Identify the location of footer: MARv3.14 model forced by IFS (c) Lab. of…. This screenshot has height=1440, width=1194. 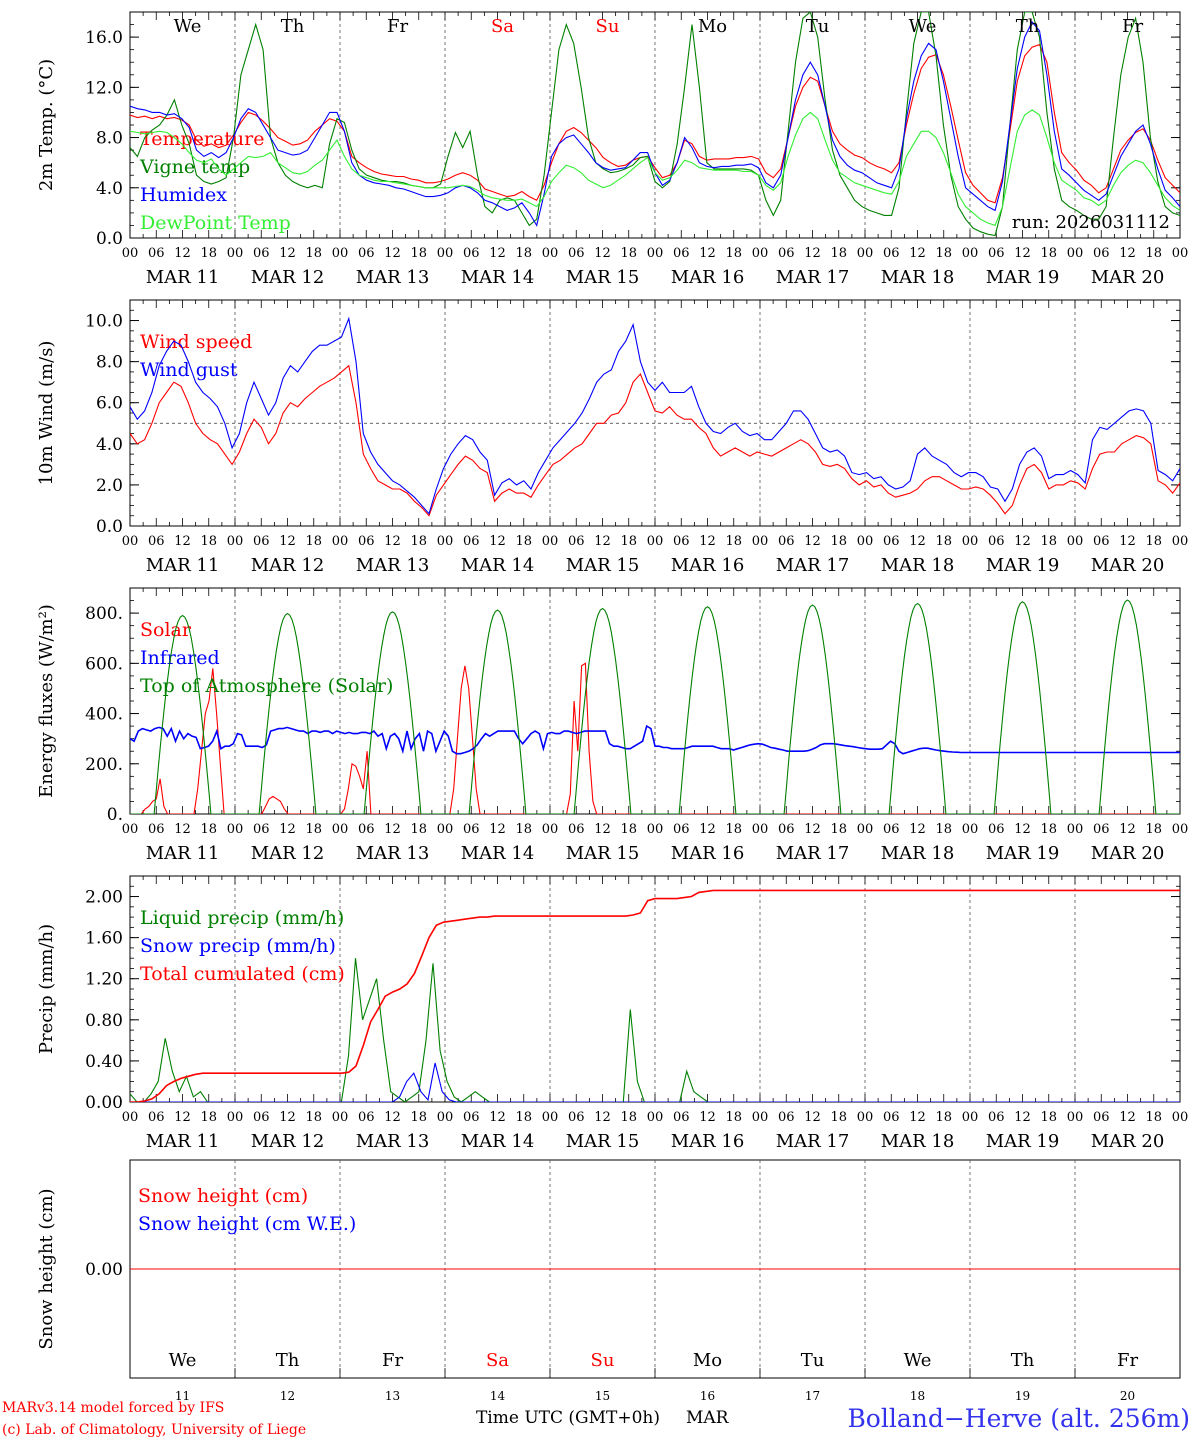
(596, 1419).